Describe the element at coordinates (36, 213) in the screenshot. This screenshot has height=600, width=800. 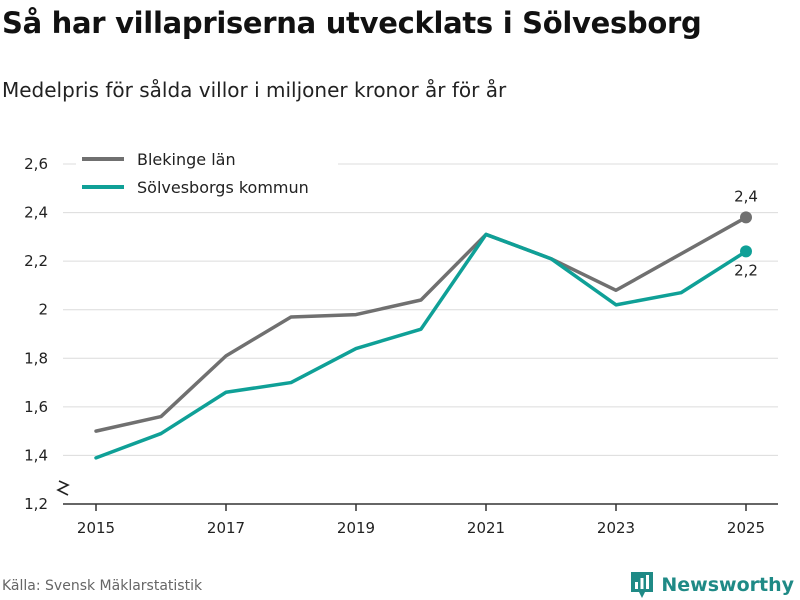
I see `y-tick-label: 2,4` at that location.